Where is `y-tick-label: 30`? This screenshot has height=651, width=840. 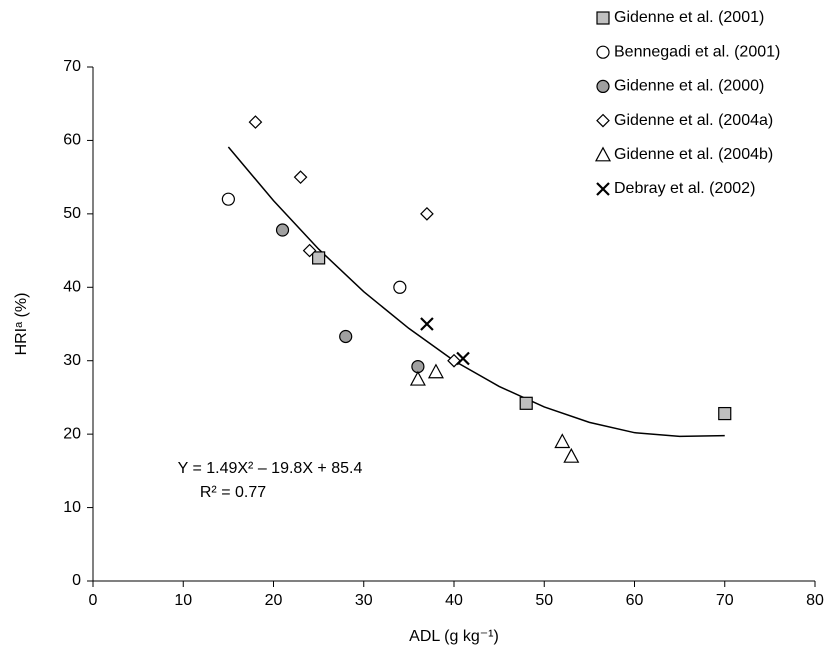
y-tick-label: 30 is located at coordinates (72, 360).